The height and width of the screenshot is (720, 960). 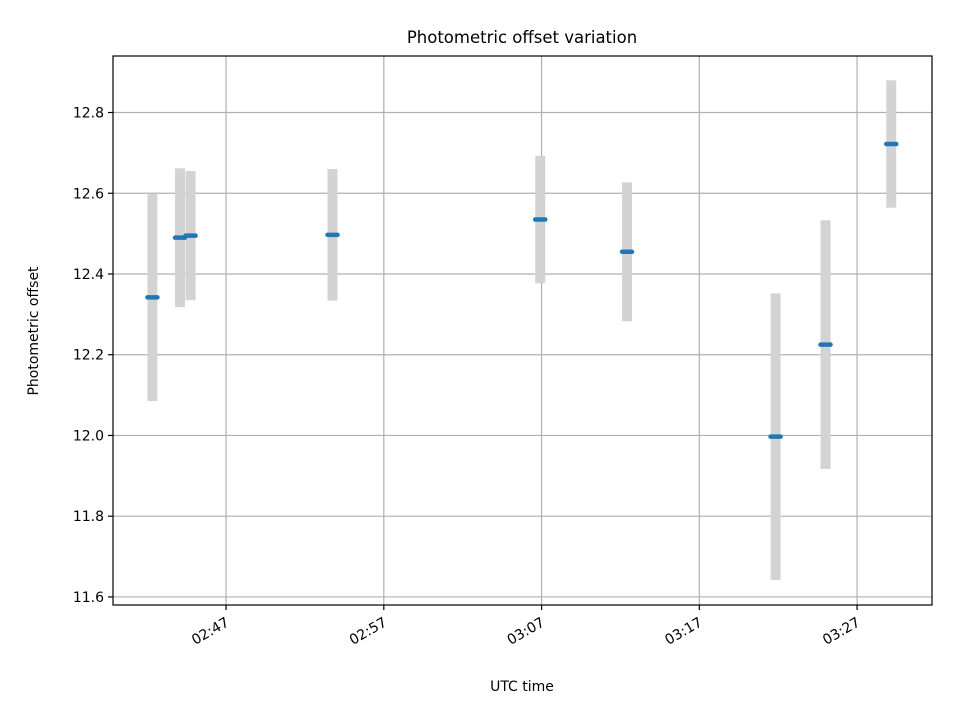 I want to click on y-tick-label: 12.4, so click(x=88, y=275).